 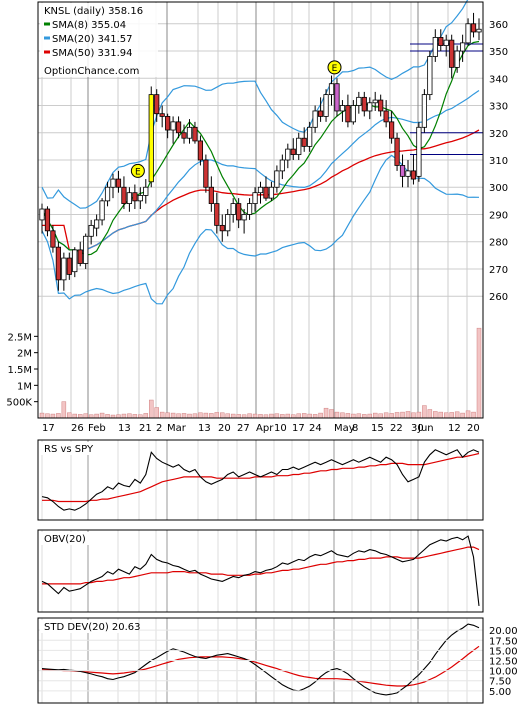 I want to click on stddev-tick-label: 20.00, so click(x=503, y=631).